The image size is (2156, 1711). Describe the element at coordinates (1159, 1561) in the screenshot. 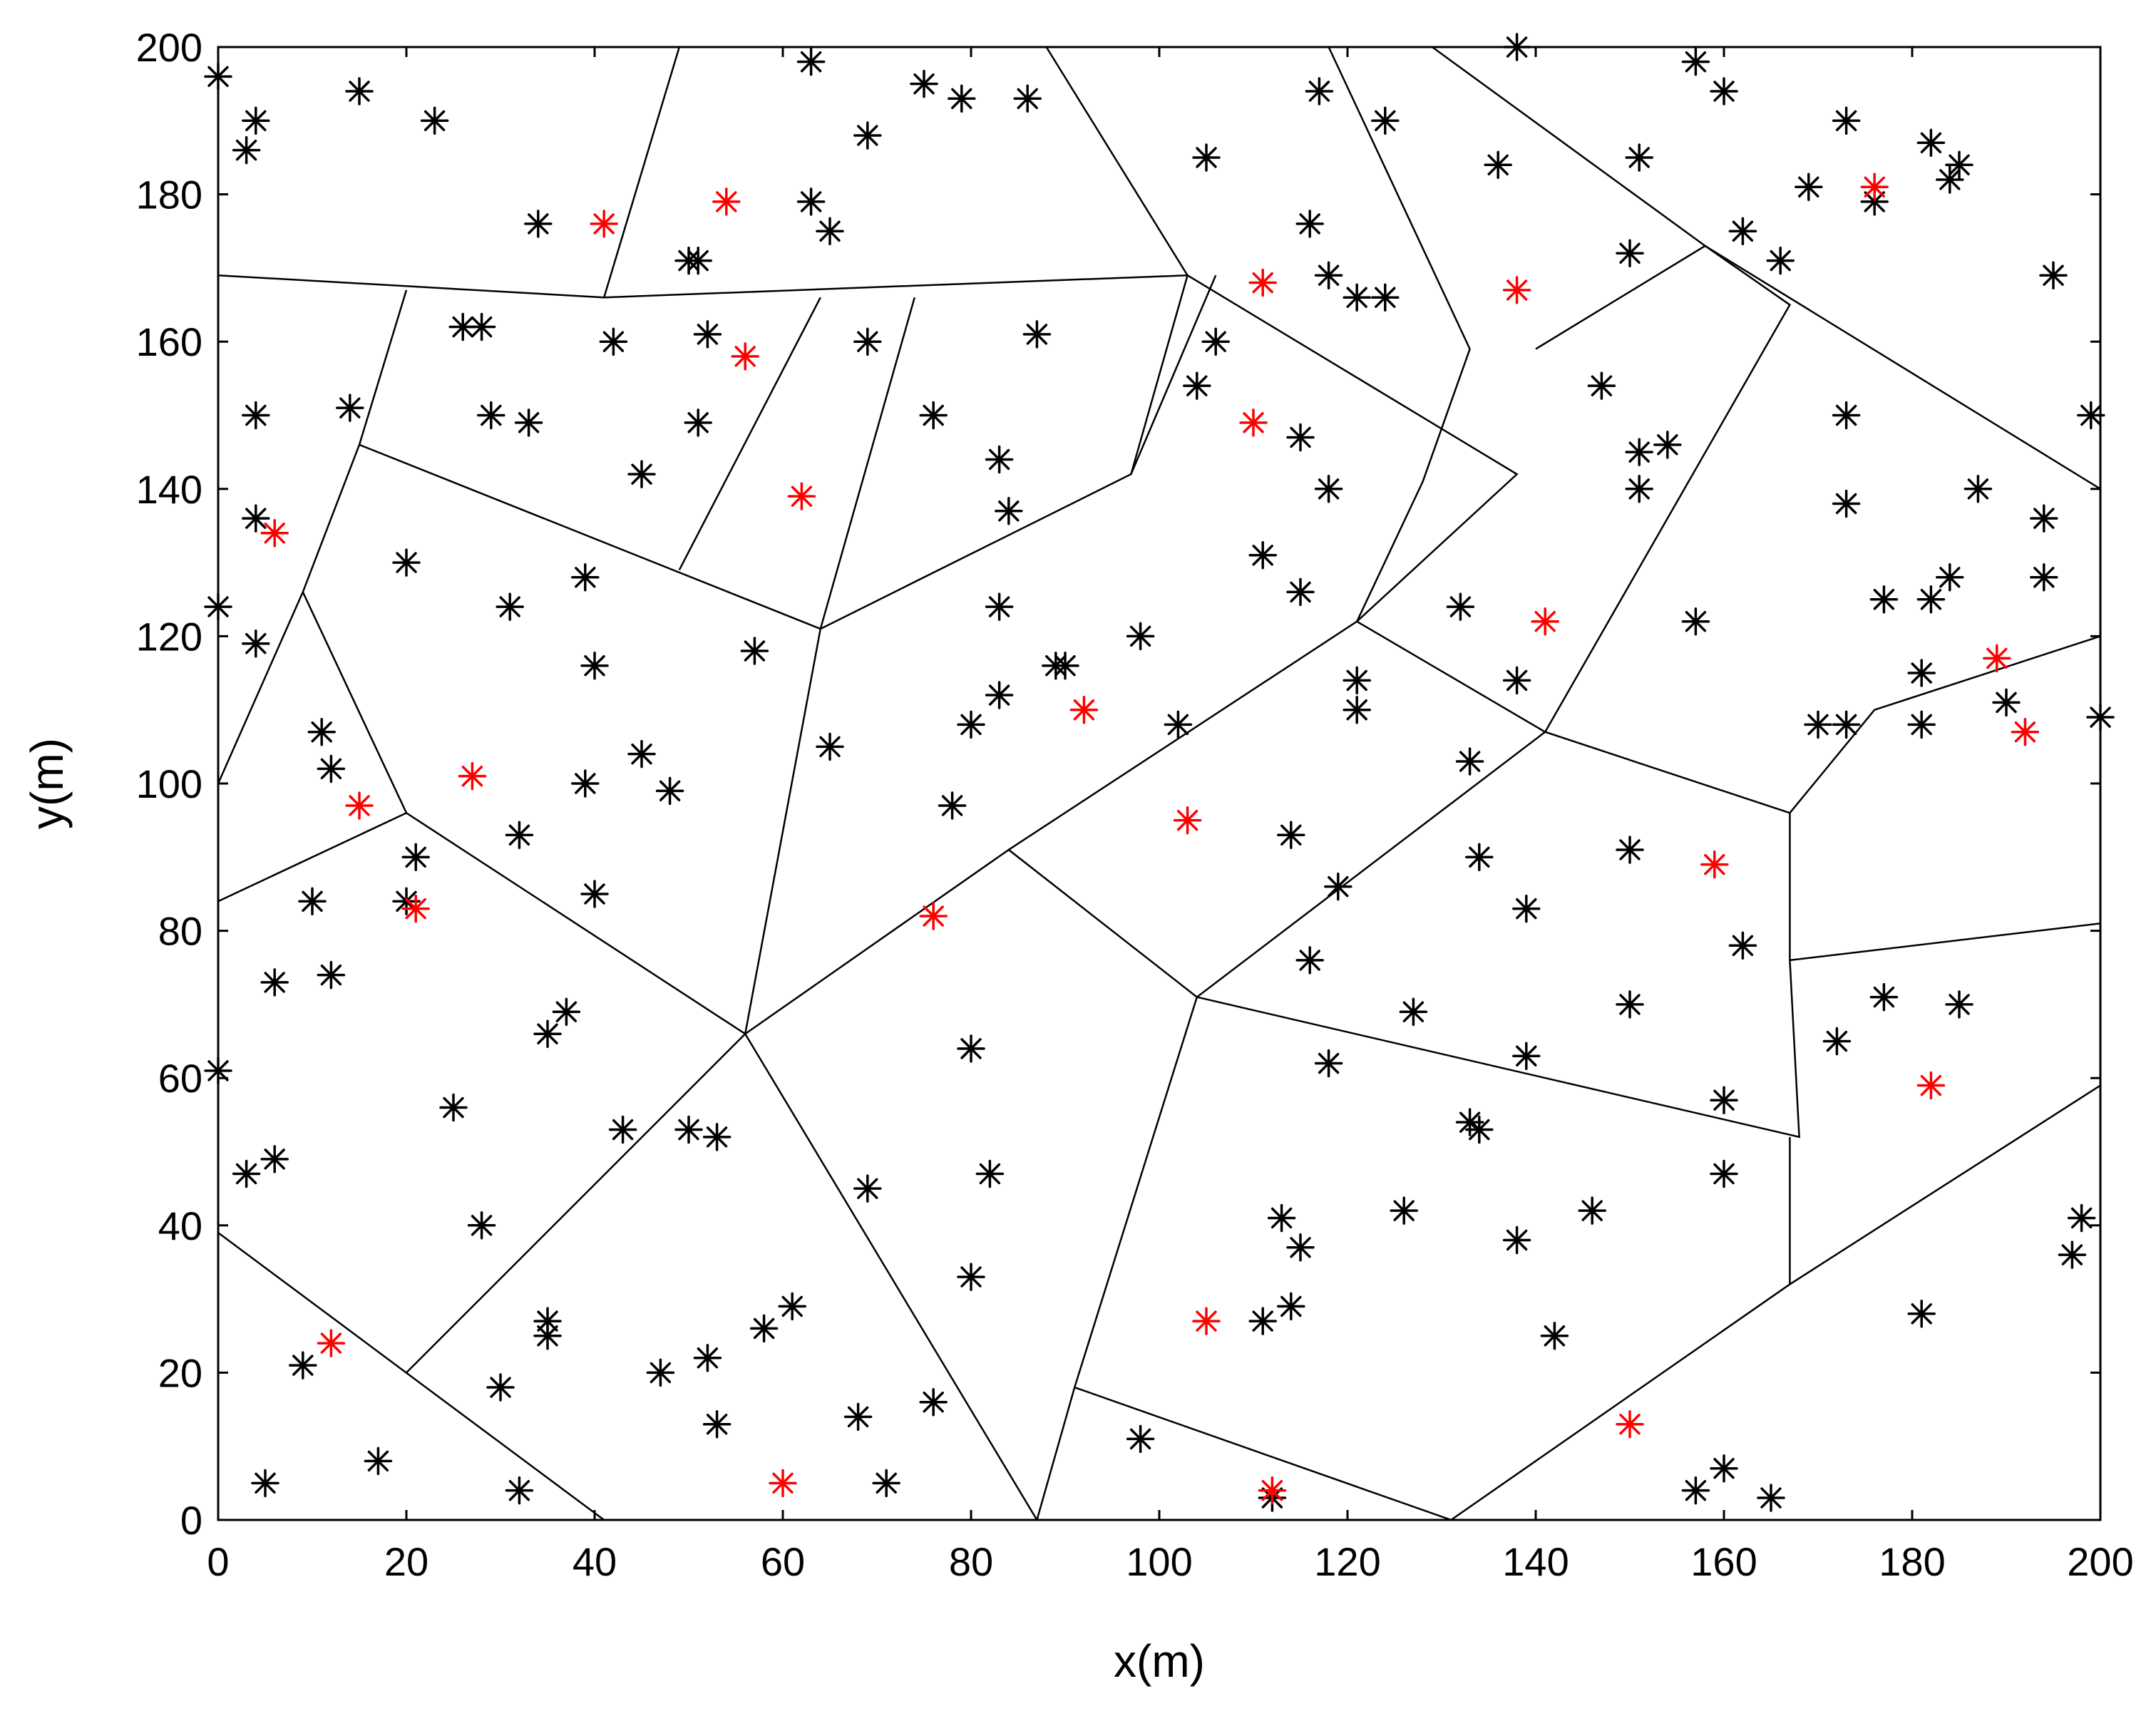

I see `x-tick-label: 100` at that location.